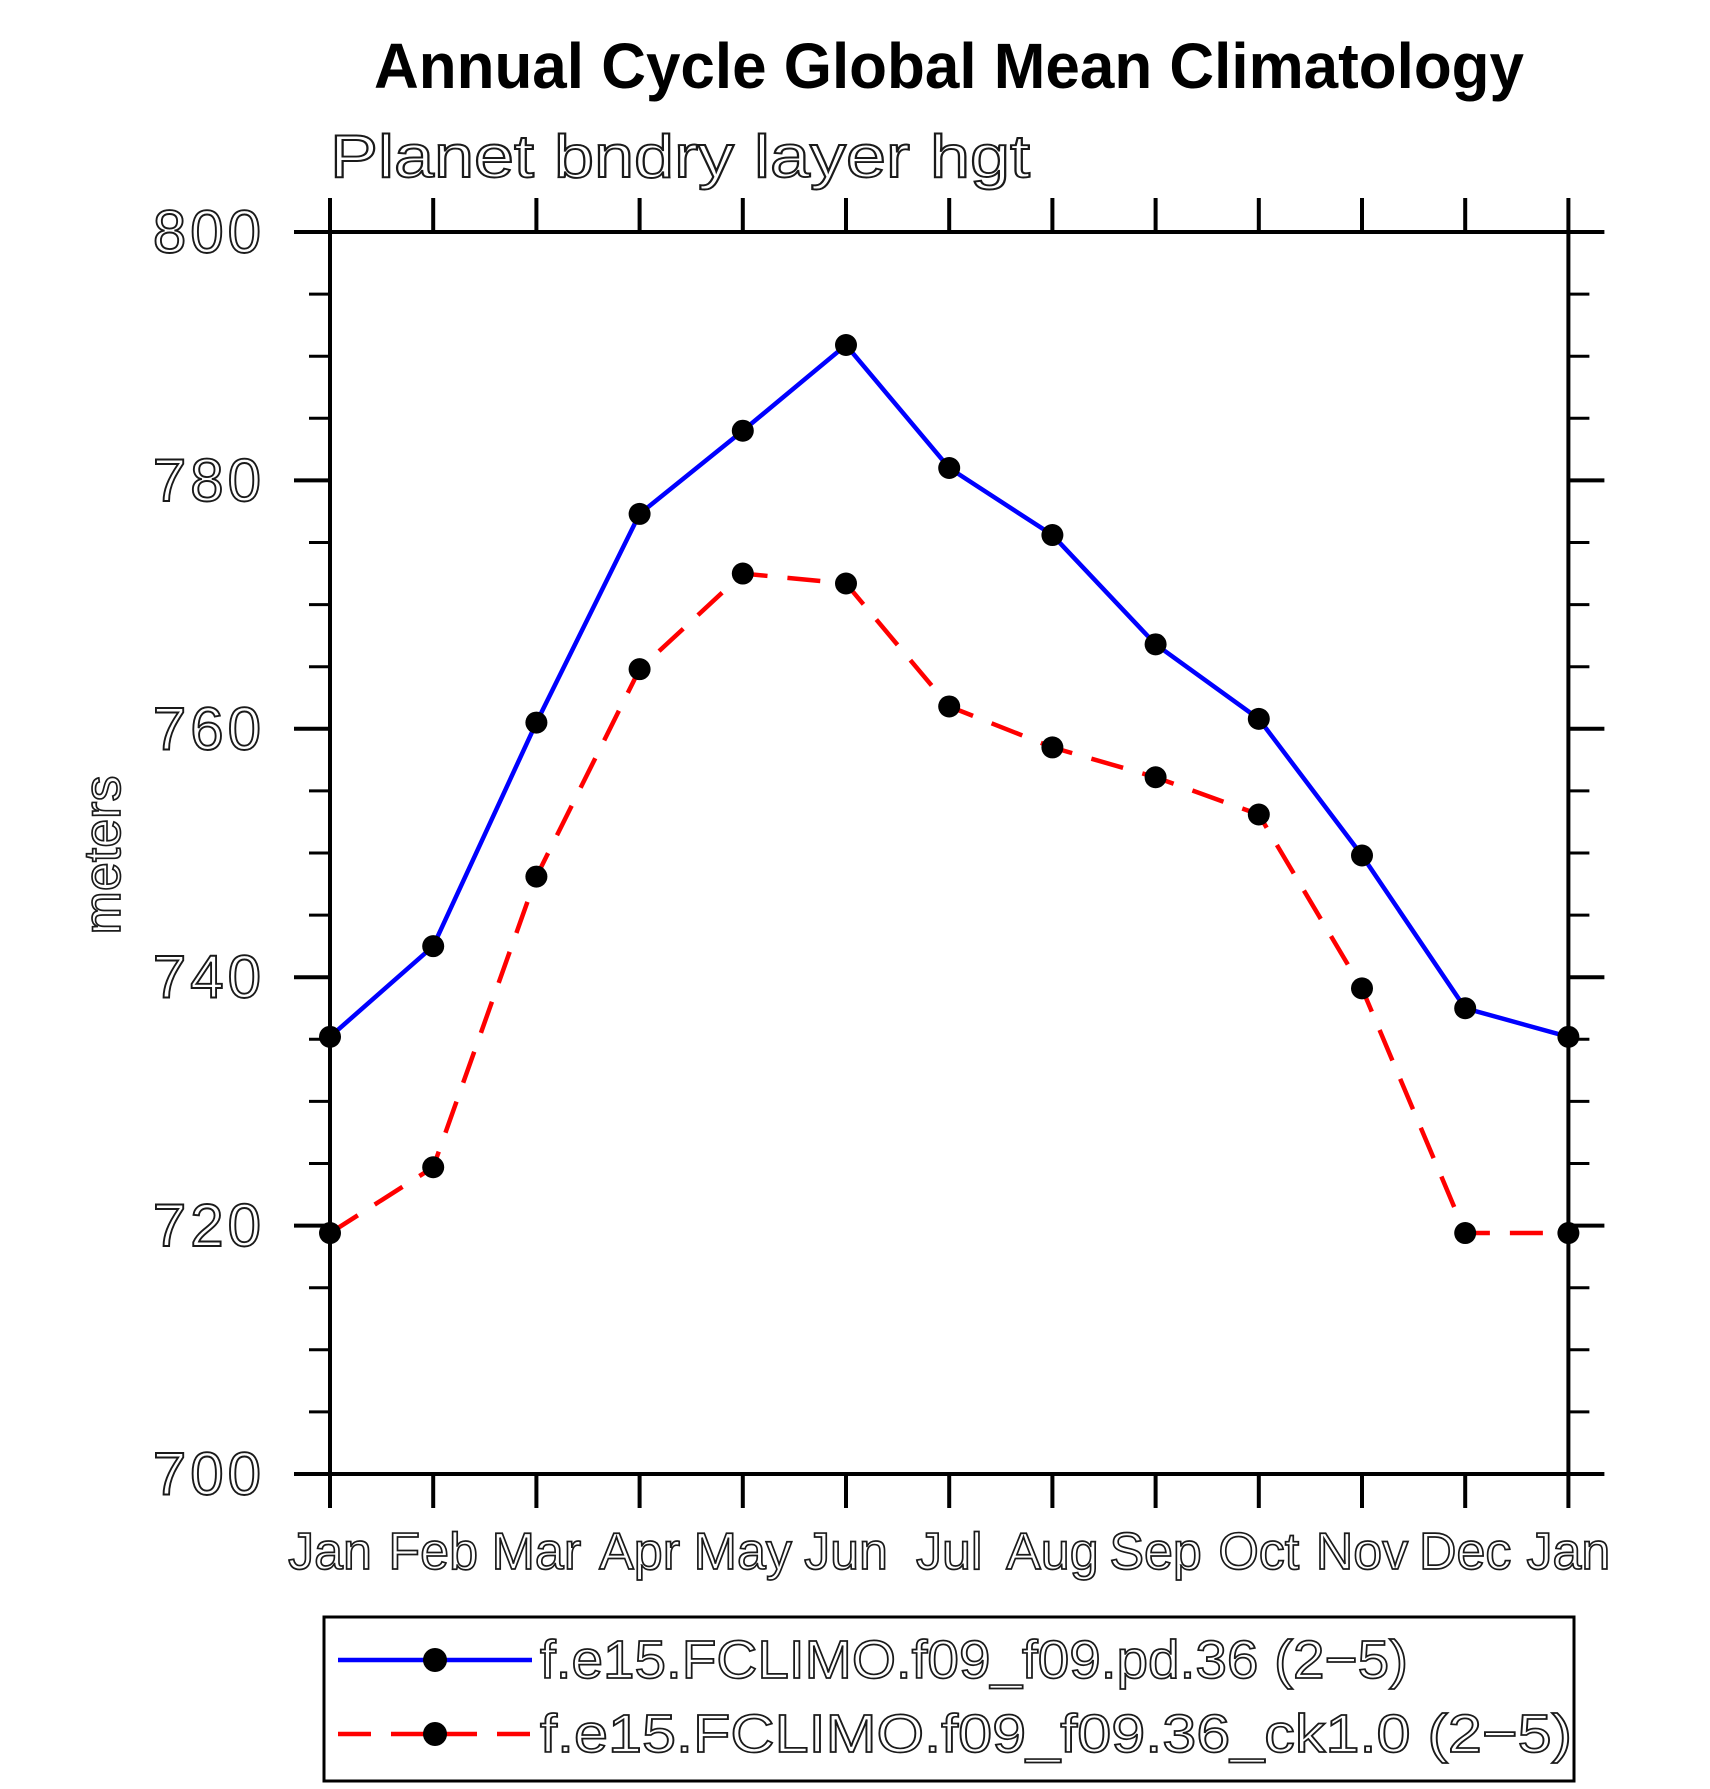 The height and width of the screenshot is (1789, 1710). What do you see at coordinates (209, 232) in the screenshot?
I see `y-tick-label: 800` at bounding box center [209, 232].